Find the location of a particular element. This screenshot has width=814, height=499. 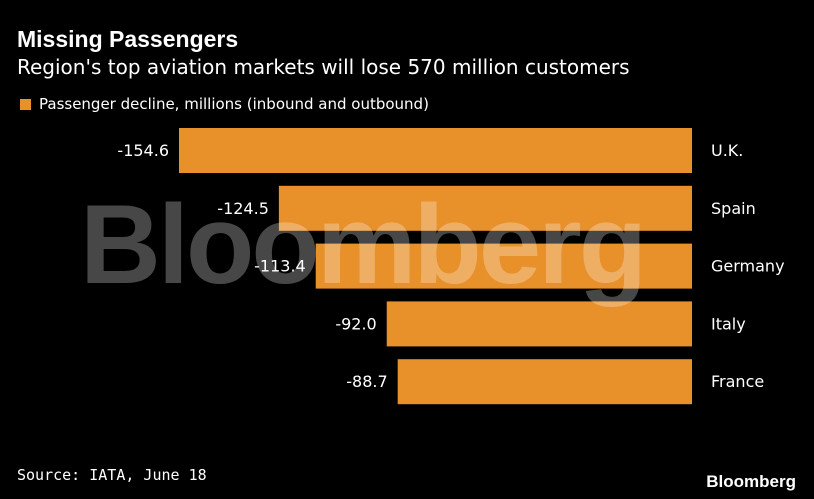

category-label: Germany is located at coordinates (748, 266).